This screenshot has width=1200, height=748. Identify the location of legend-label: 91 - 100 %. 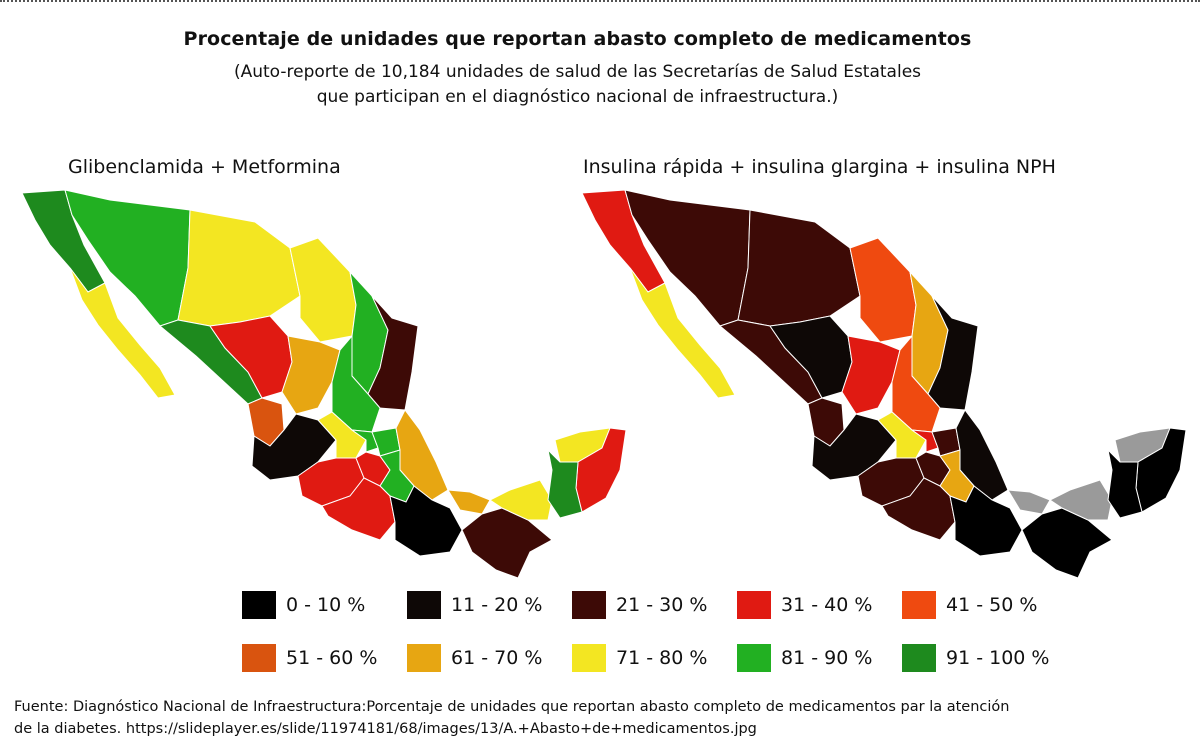
(998, 658).